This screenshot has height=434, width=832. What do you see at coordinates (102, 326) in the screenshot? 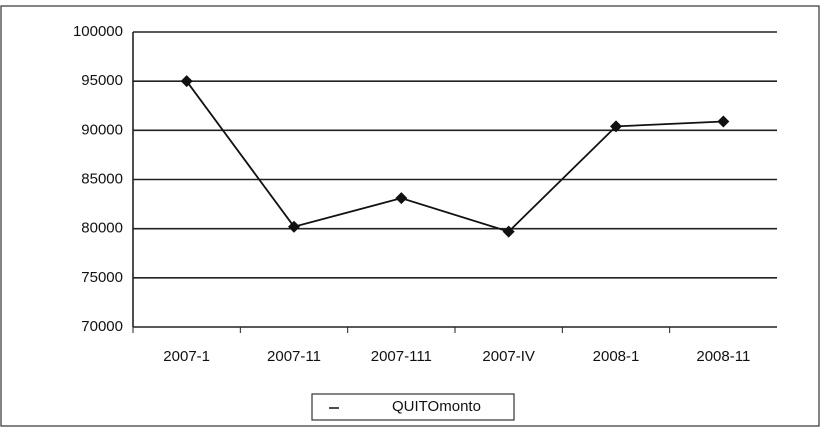
I see `y-tick-label: 70000` at bounding box center [102, 326].